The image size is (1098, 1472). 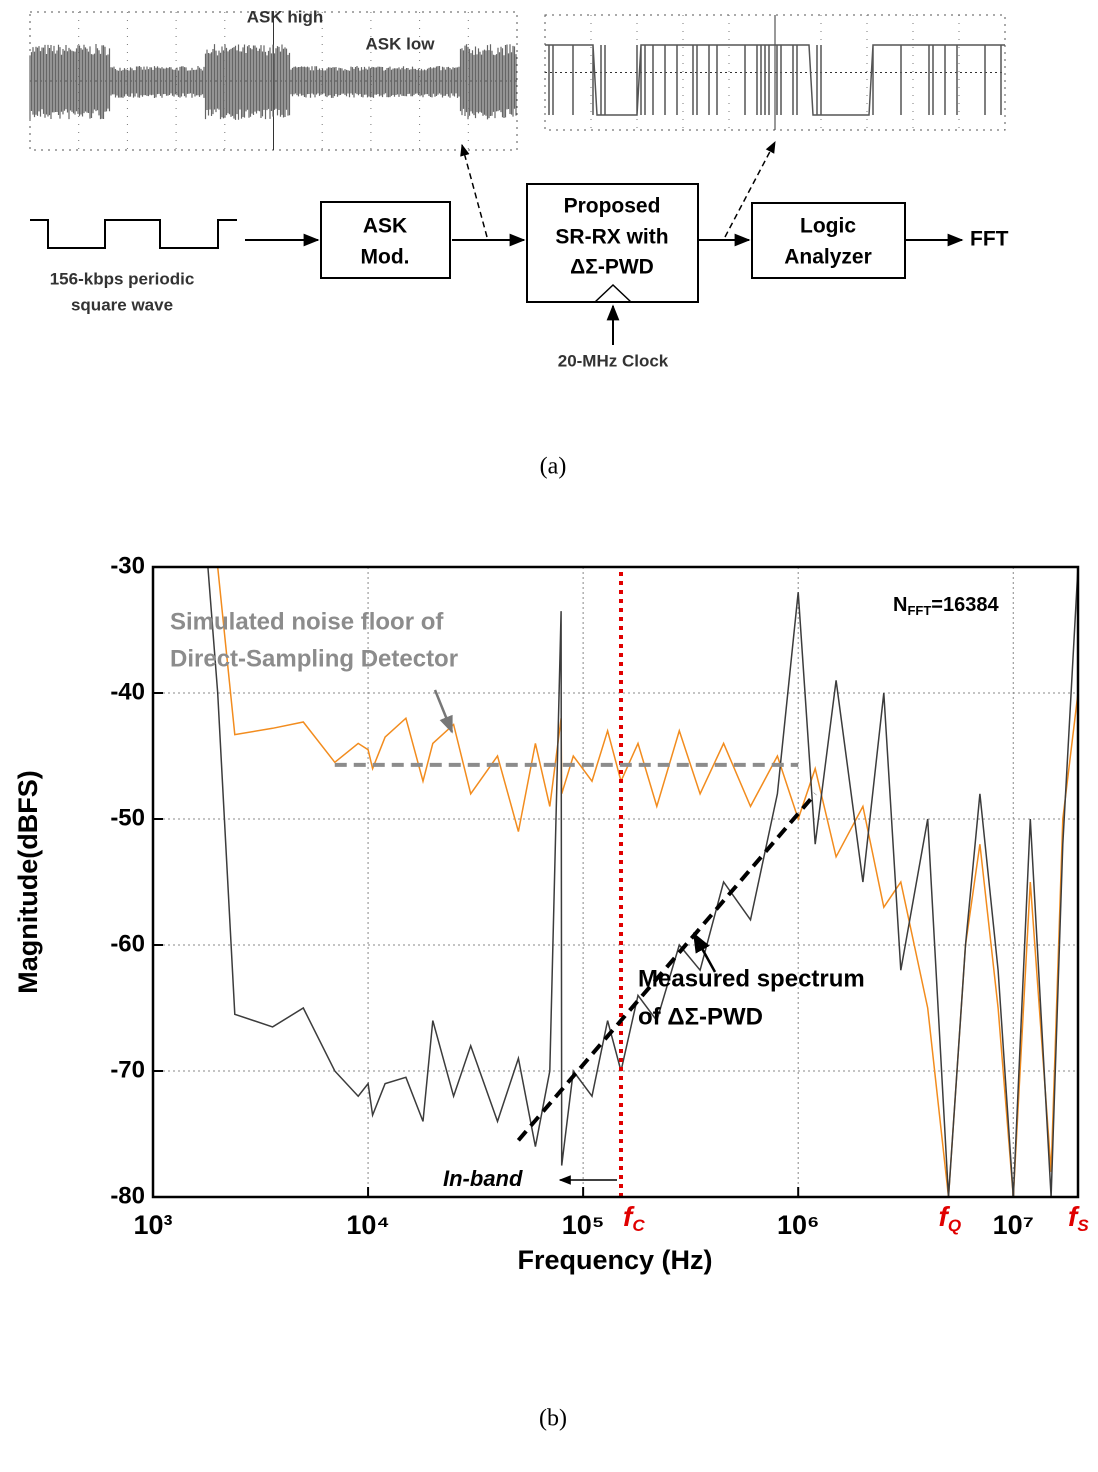 What do you see at coordinates (127, 565) in the screenshot?
I see `y-tick-label: -30` at bounding box center [127, 565].